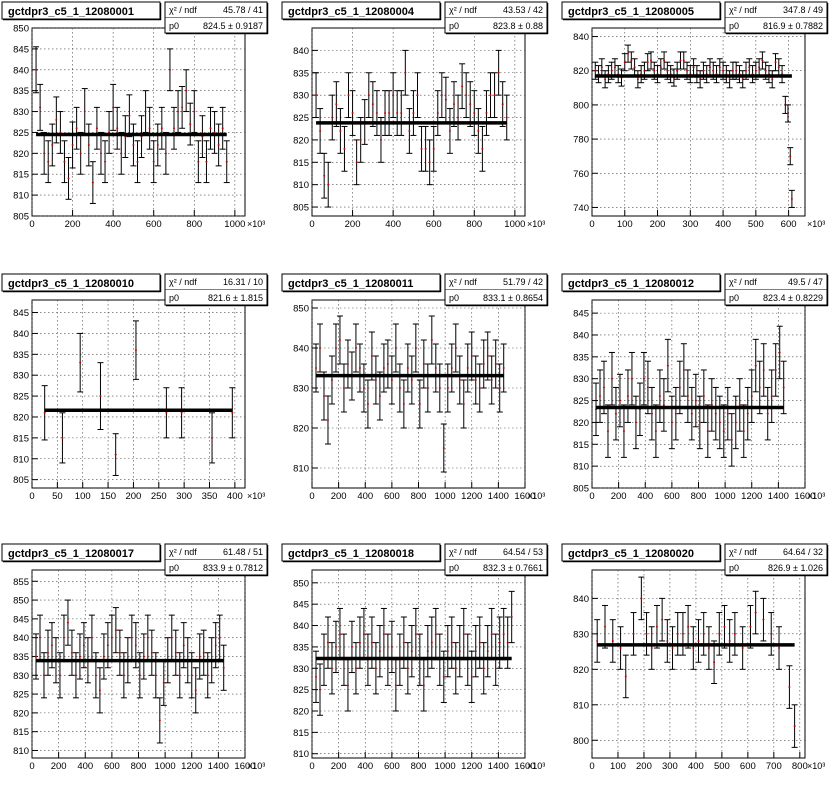 The height and width of the screenshot is (791, 835). What do you see at coordinates (243, 552) in the screenshot?
I see `chi2-value: 61.48 / 51` at bounding box center [243, 552].